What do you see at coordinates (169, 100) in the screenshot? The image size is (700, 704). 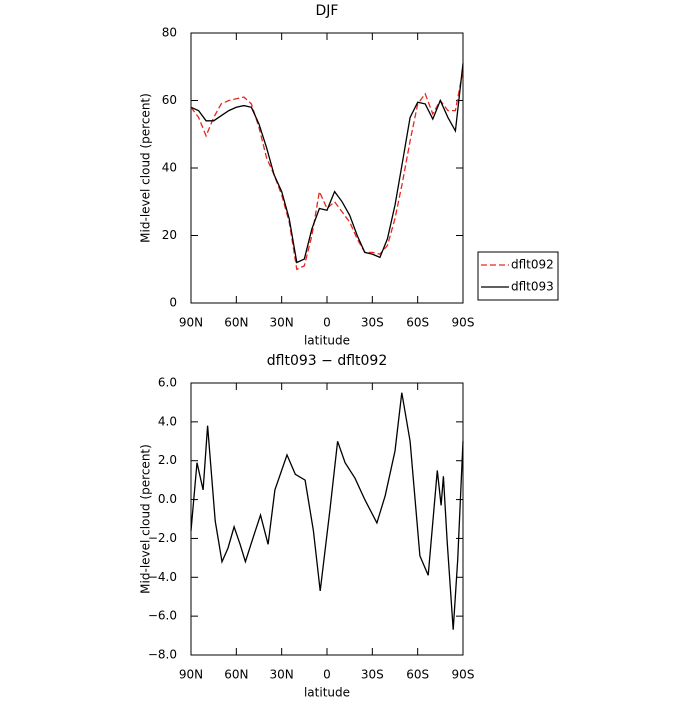 I see `y-tick-label: 60` at bounding box center [169, 100].